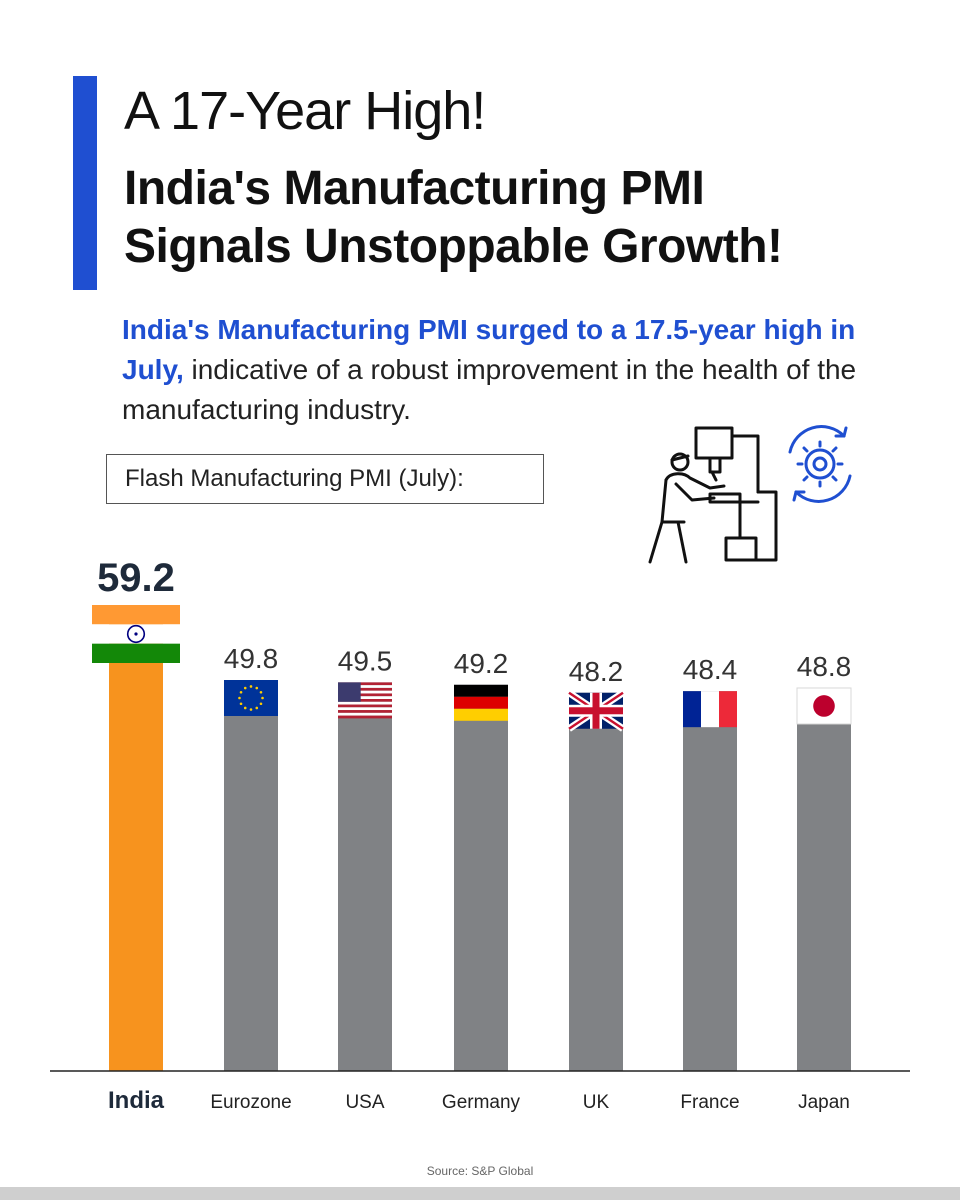 This screenshot has height=1200, width=960. I want to click on category-label: Germany, so click(481, 1102).